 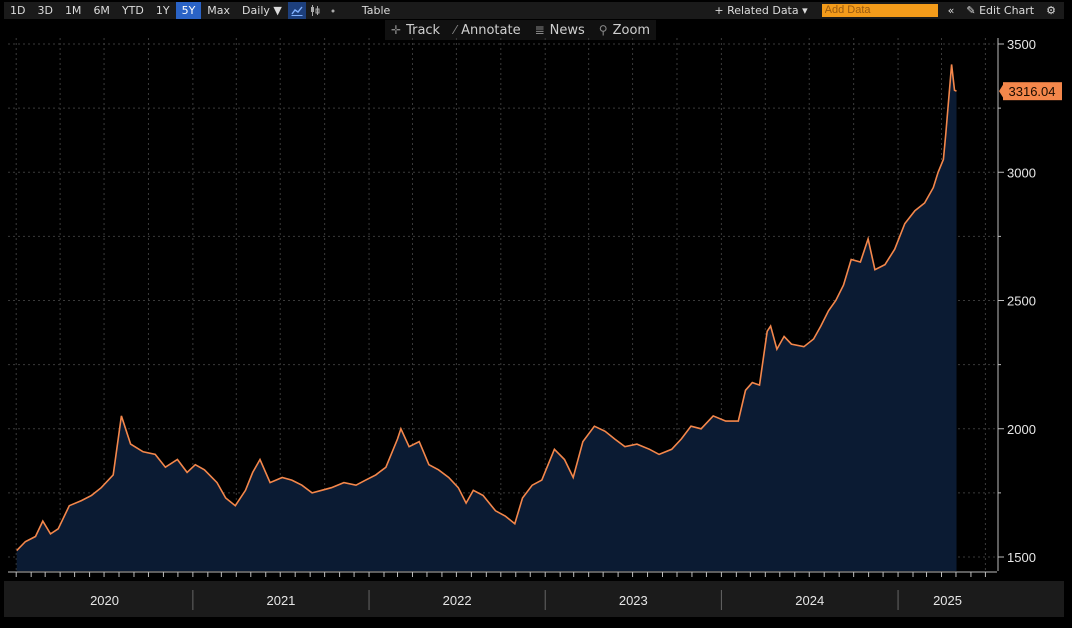 I want to click on y-tick-label: 3000, so click(x=1021, y=172).